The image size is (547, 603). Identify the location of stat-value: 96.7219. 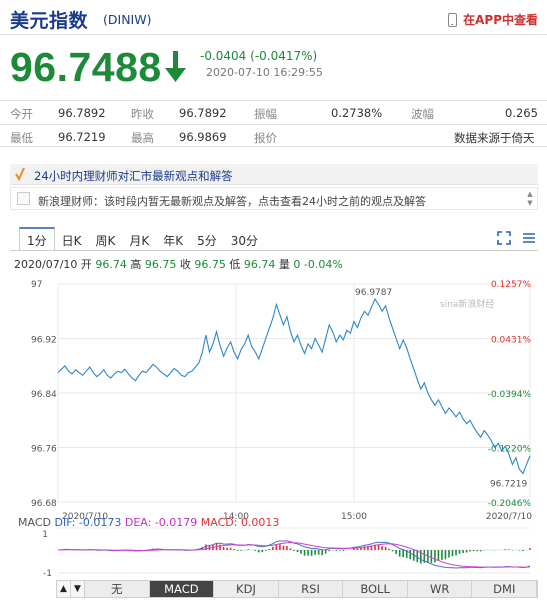
(82, 137).